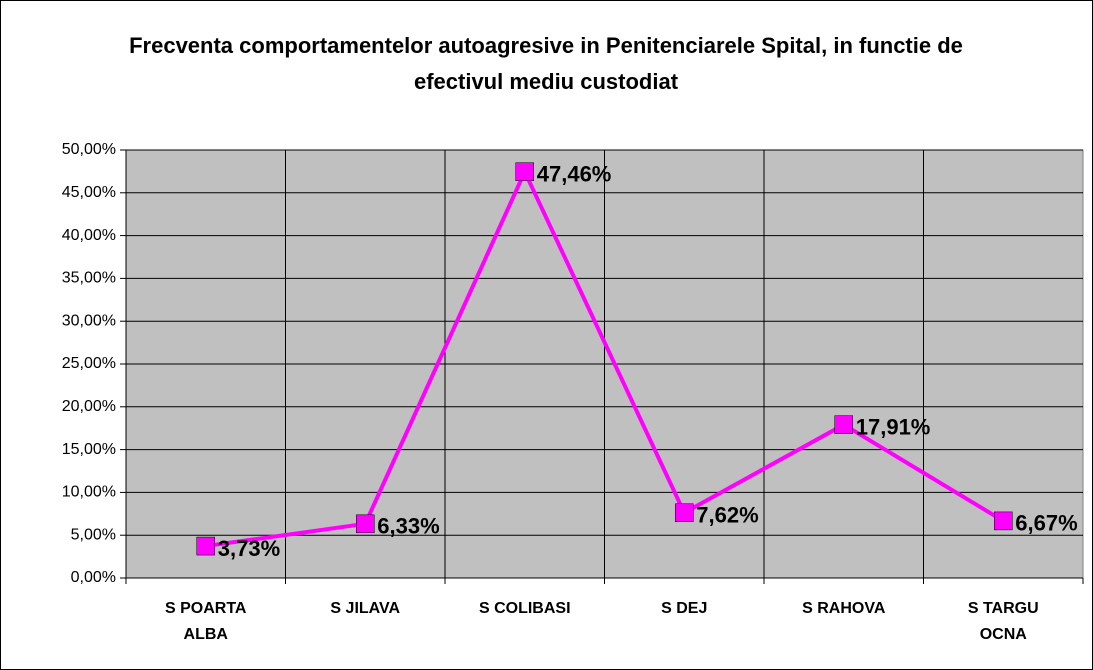  I want to click on x-tick-label: S DEJ, so click(684, 608).